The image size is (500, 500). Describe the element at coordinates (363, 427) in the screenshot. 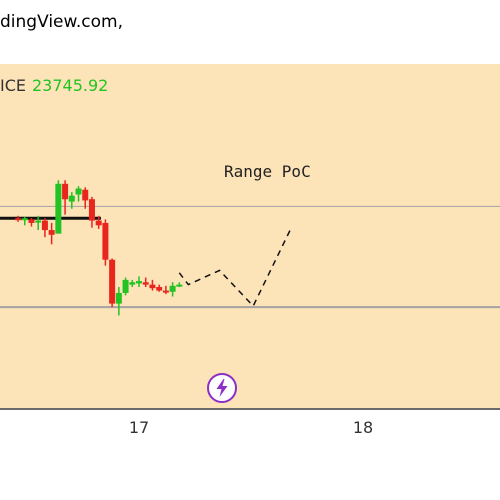

I see `x-tick-label: 18` at that location.